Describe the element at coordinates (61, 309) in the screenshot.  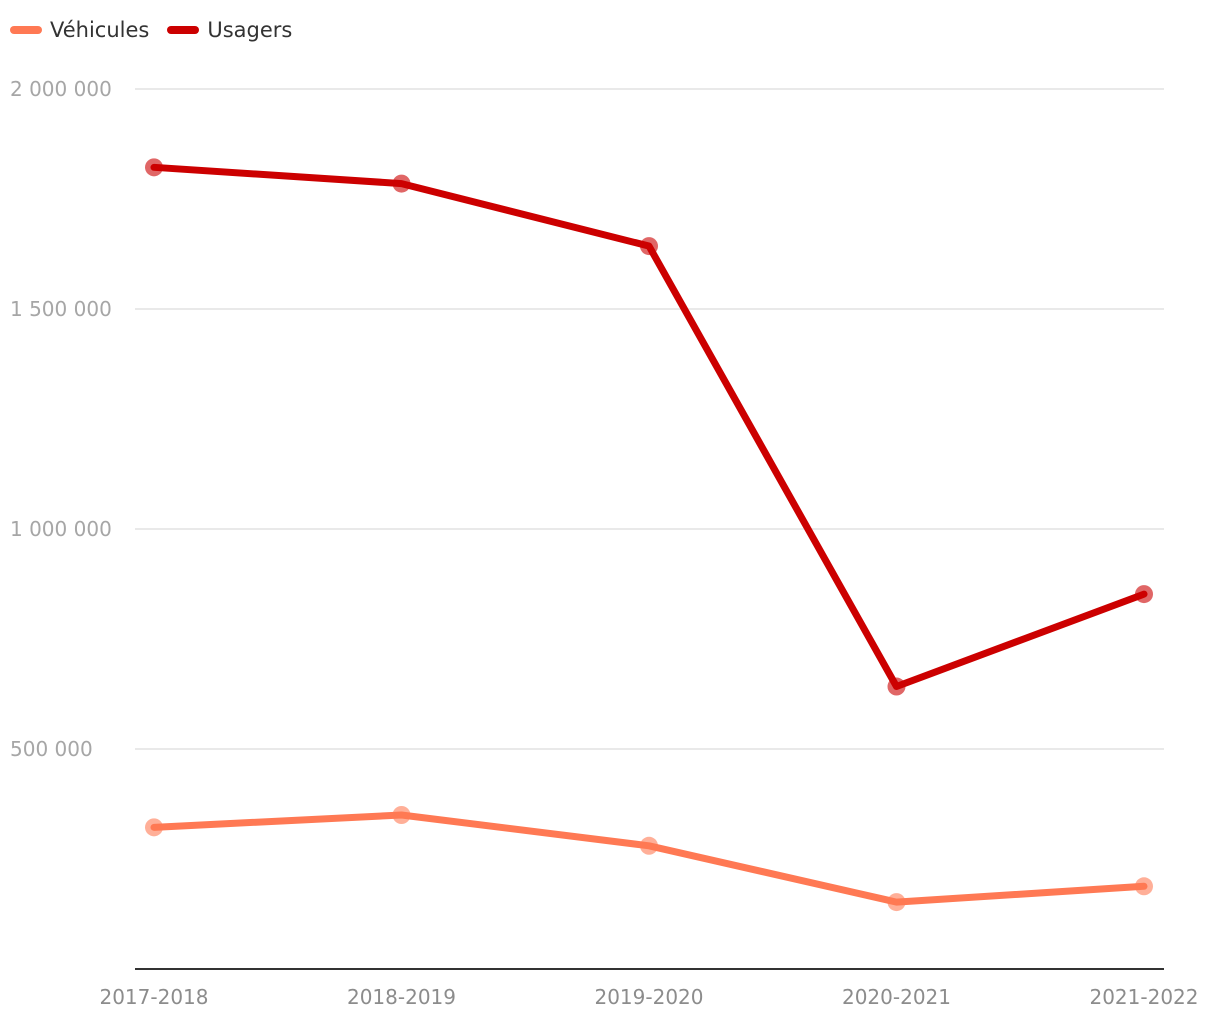
I see `y-tick-label: 1 500 000` at that location.